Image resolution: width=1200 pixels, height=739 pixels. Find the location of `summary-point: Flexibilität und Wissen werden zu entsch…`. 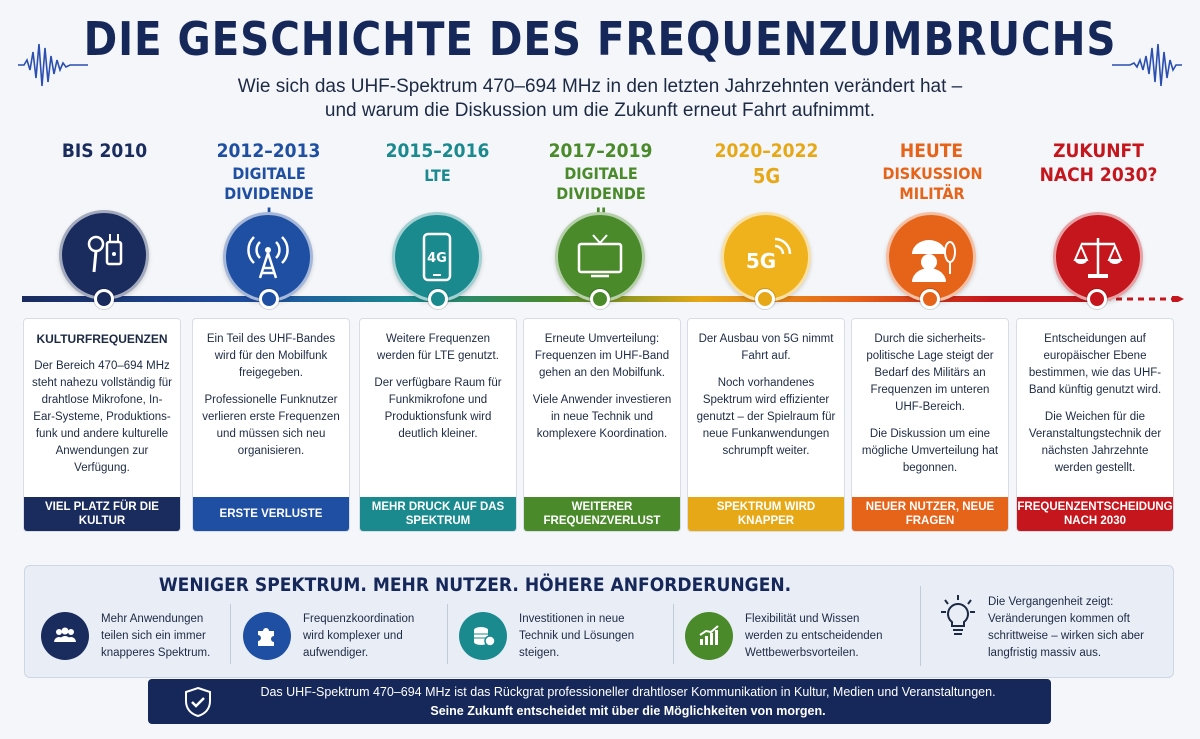

summary-point: Flexibilität und Wissen werden zu entsch… is located at coordinates (790, 636).